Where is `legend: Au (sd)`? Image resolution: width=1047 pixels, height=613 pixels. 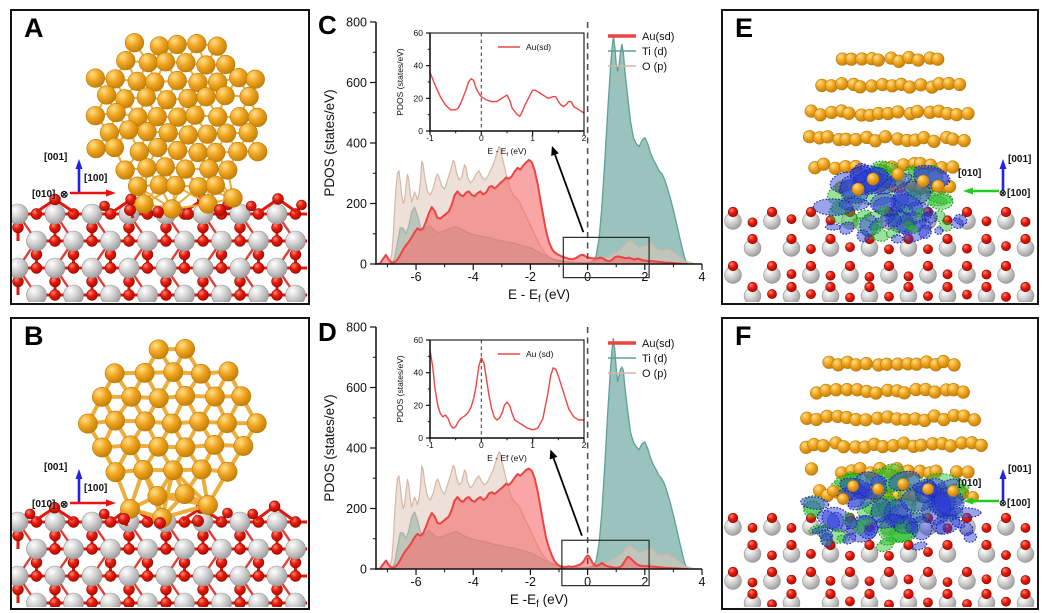
legend: Au (sd) is located at coordinates (526, 354).